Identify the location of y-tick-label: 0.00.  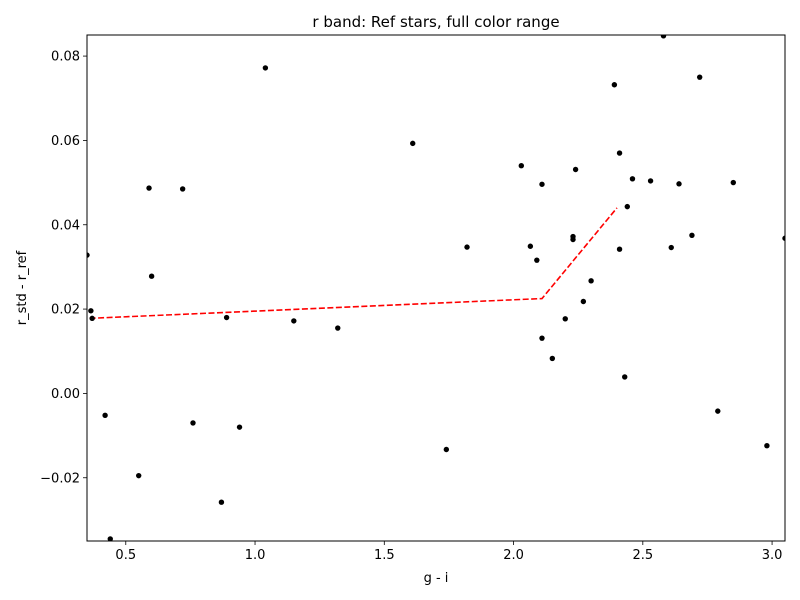
(65, 394).